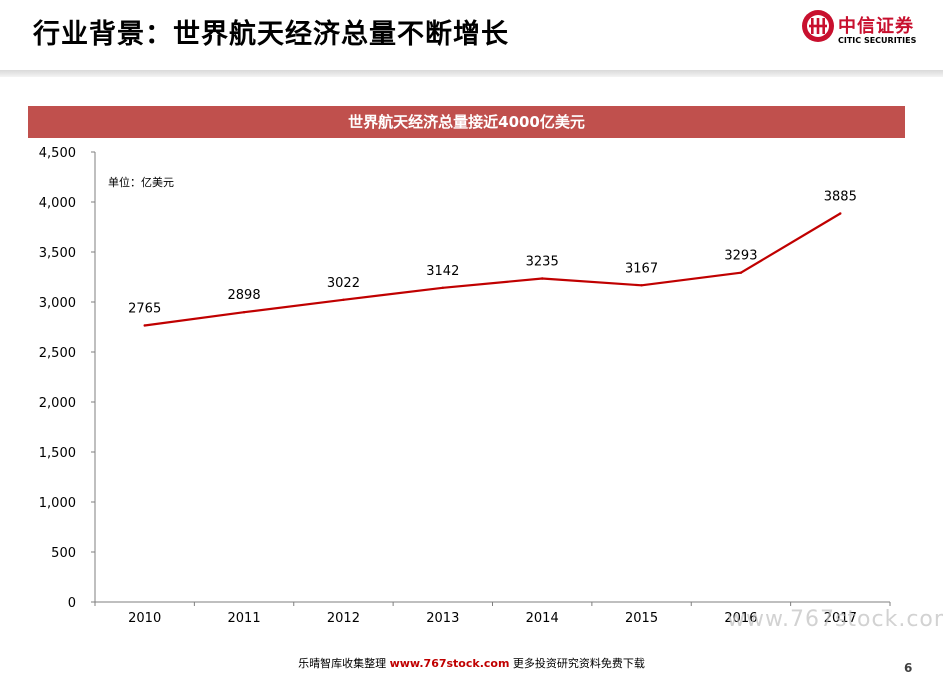  I want to click on data-label: 3022, so click(343, 283).